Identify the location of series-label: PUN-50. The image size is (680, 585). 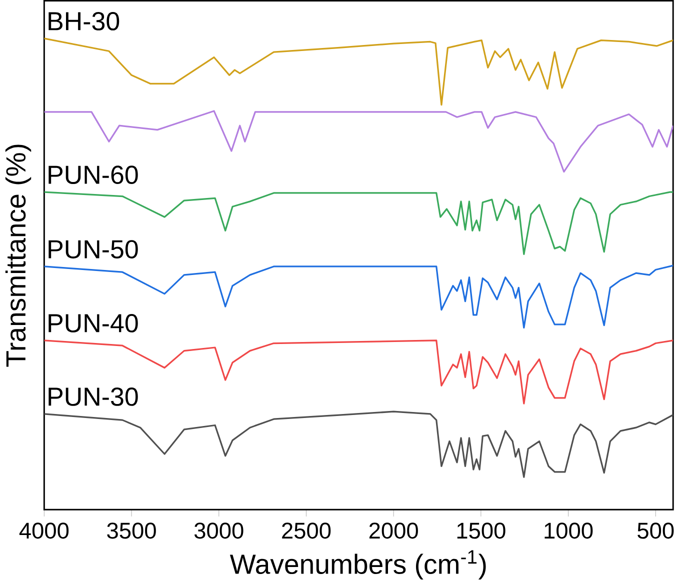
(93, 249).